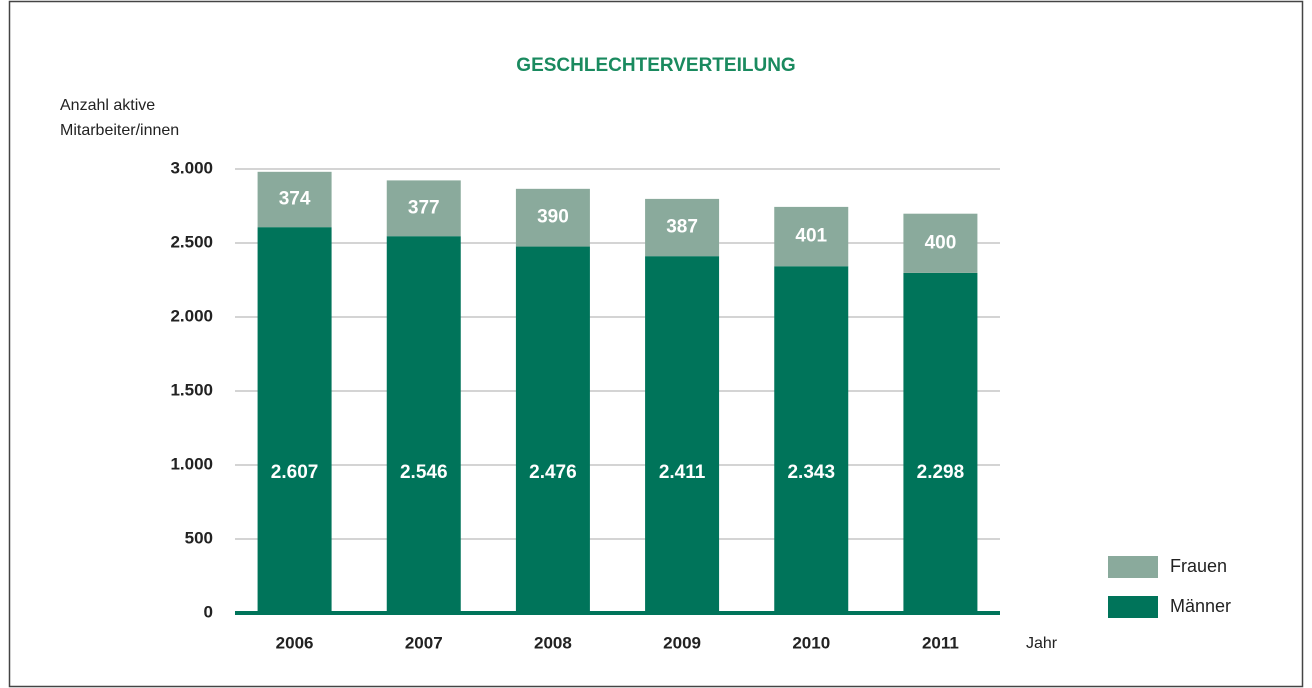  I want to click on x-tick-label: 2006, so click(295, 642).